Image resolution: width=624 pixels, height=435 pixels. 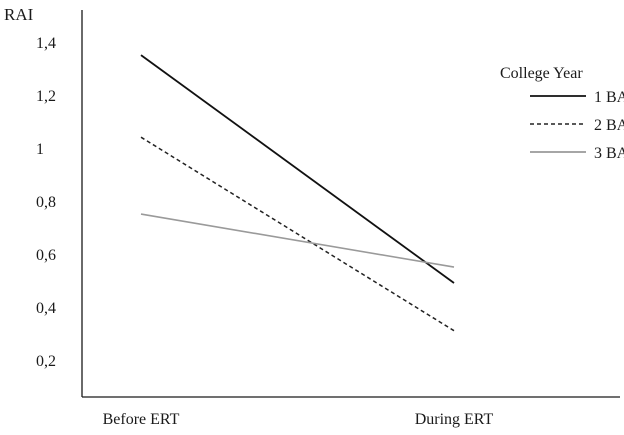 What do you see at coordinates (541, 73) in the screenshot?
I see `legend-title: College Year` at bounding box center [541, 73].